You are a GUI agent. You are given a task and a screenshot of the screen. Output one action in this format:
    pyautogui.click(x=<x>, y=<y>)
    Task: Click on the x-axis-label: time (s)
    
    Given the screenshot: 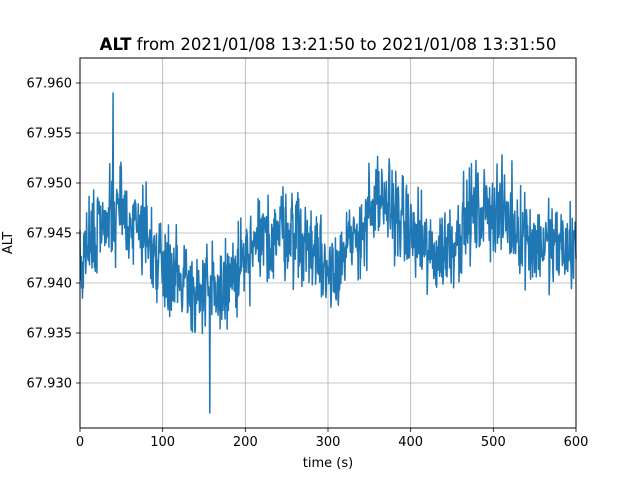 What is the action you would take?
    pyautogui.click(x=328, y=463)
    